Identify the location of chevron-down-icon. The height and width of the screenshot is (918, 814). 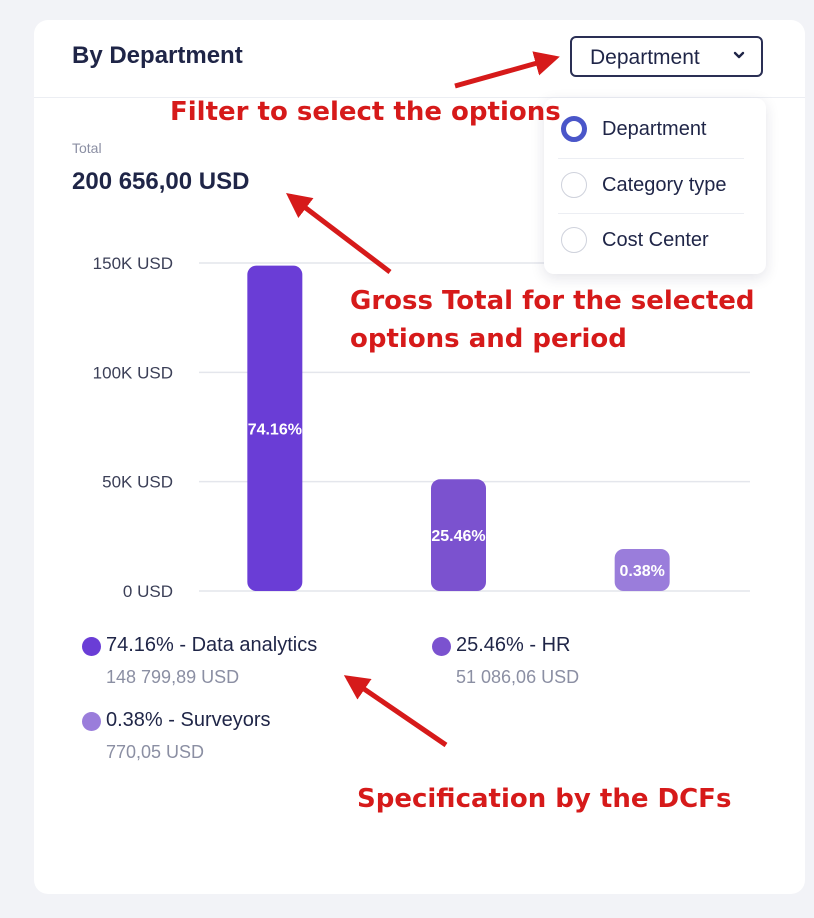
(739, 55).